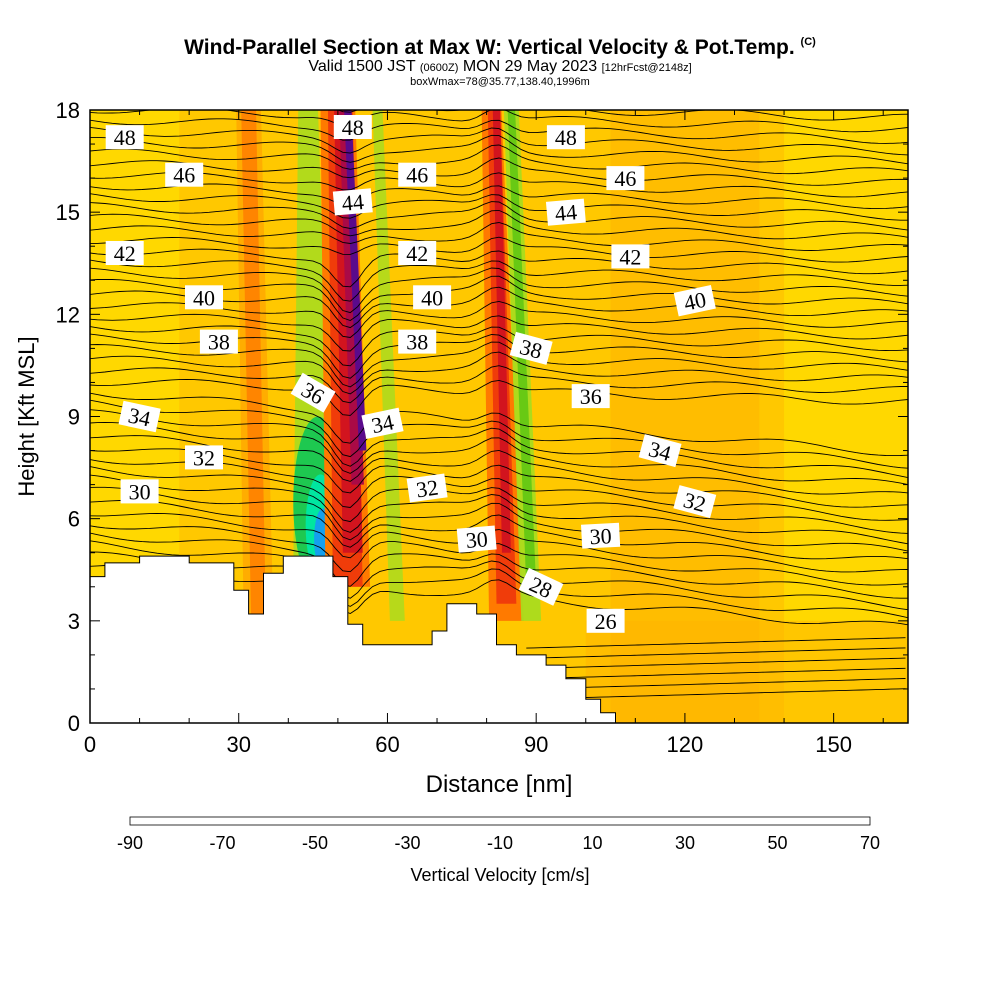 The width and height of the screenshot is (1000, 1000). What do you see at coordinates (746, 671) in the screenshot?
I see `lowlevel-band` at bounding box center [746, 671].